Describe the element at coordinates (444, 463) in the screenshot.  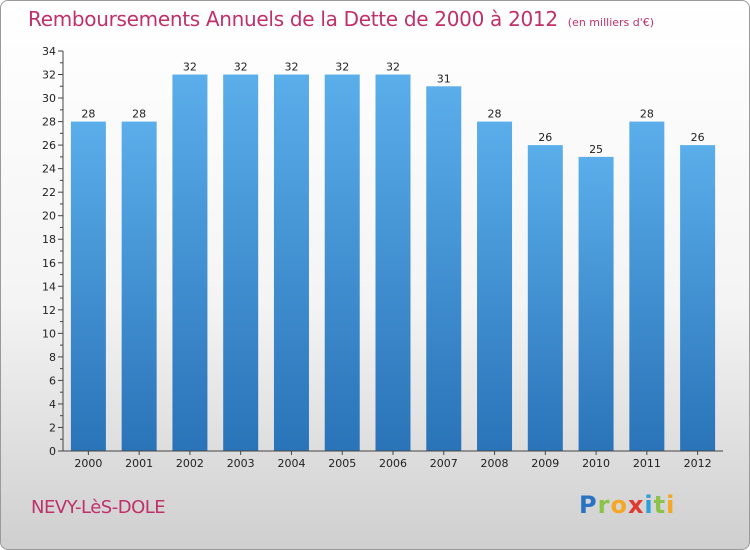
I see `x-tick-label: 2007` at that location.